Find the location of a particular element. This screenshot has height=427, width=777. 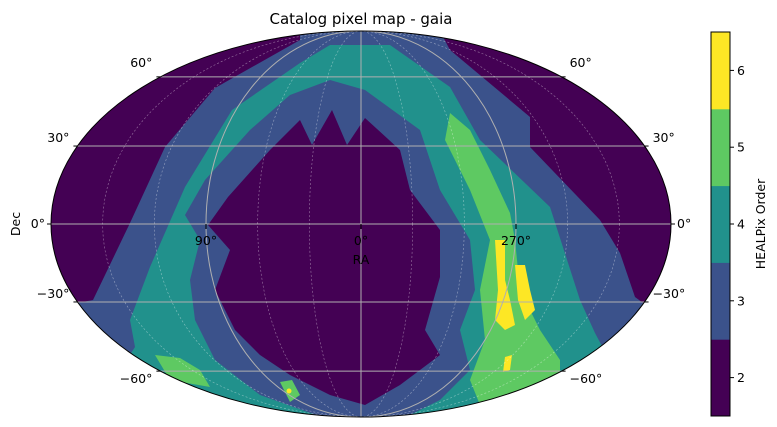

y-tick-label-right: 0° is located at coordinates (684, 223).